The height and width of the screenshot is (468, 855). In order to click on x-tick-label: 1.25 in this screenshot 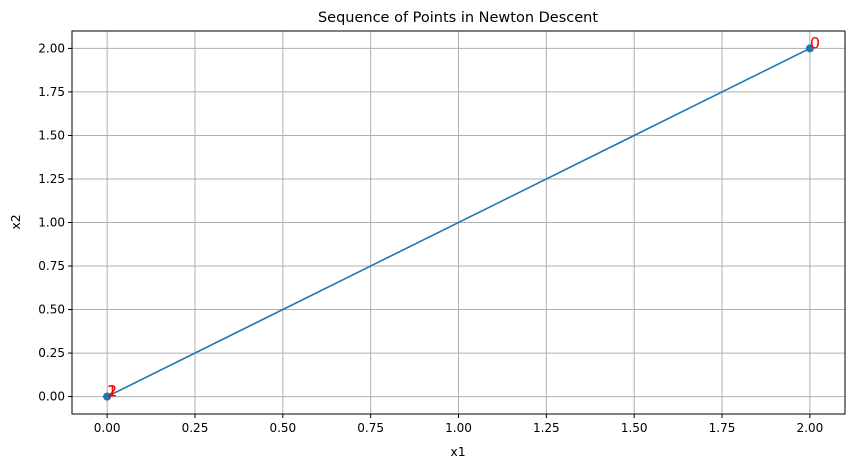, I will do `click(546, 428)`.